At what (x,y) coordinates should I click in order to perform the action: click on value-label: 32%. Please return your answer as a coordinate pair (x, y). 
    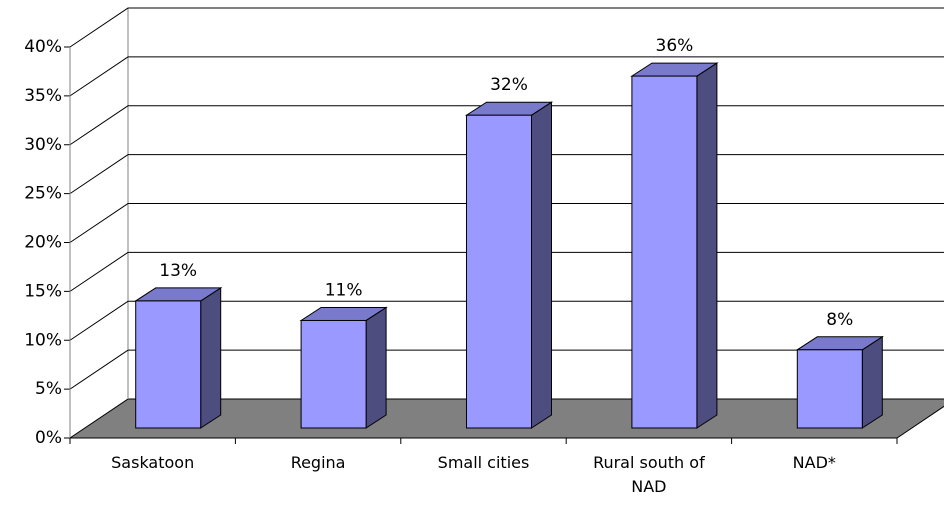
    Looking at the image, I should click on (509, 85).